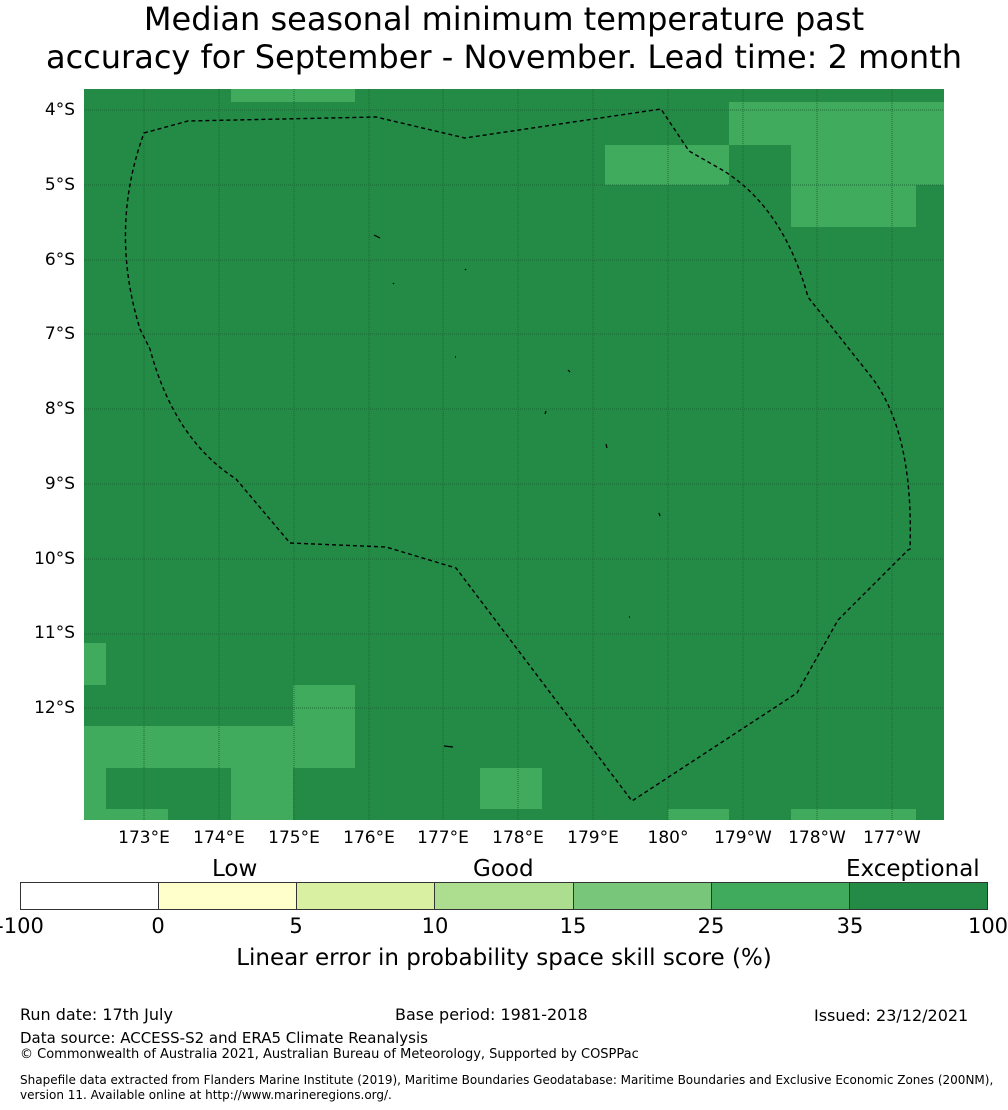 This screenshot has width=1008, height=1110. Describe the element at coordinates (59, 484) in the screenshot. I see `lat-label: 9°S` at that location.